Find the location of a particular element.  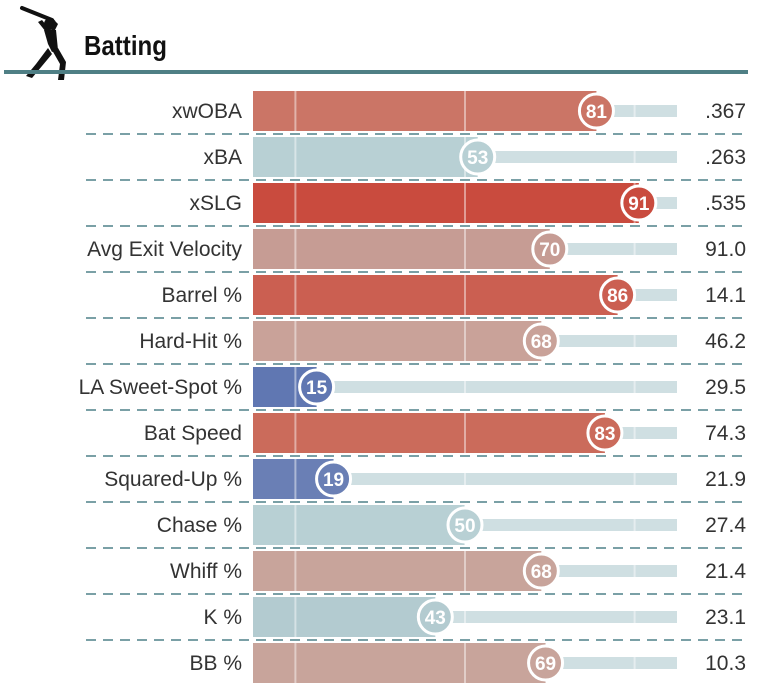

header-rule is located at coordinates (376, 72).